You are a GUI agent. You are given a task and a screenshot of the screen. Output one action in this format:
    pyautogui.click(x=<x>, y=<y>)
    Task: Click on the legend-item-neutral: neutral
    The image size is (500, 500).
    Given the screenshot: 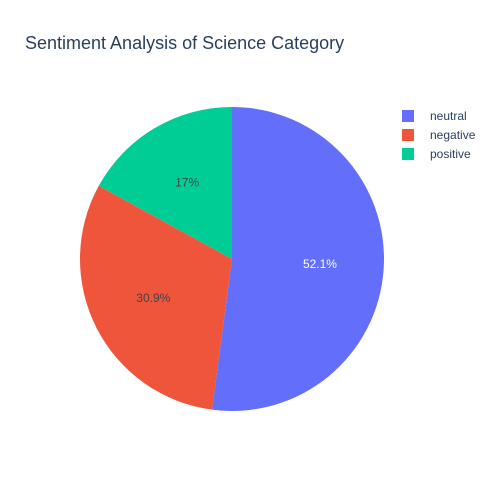 What is the action you would take?
    pyautogui.click(x=438, y=115)
    